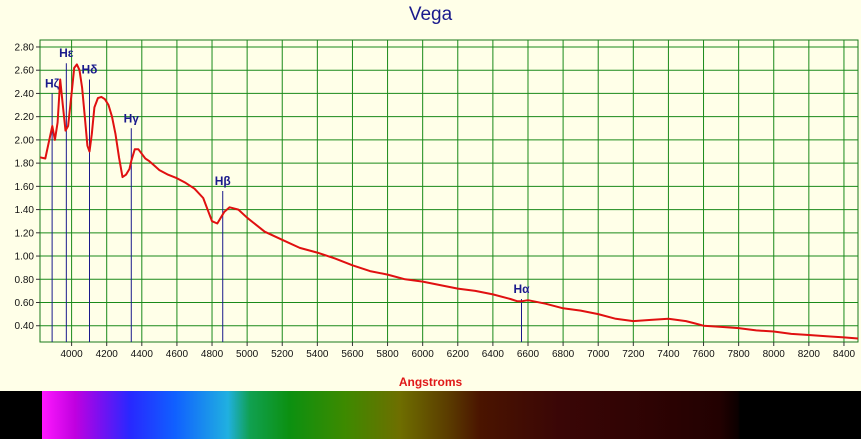 The image size is (861, 439). What do you see at coordinates (132, 118) in the screenshot?
I see `absorption-line-label: Hγ` at bounding box center [132, 118].